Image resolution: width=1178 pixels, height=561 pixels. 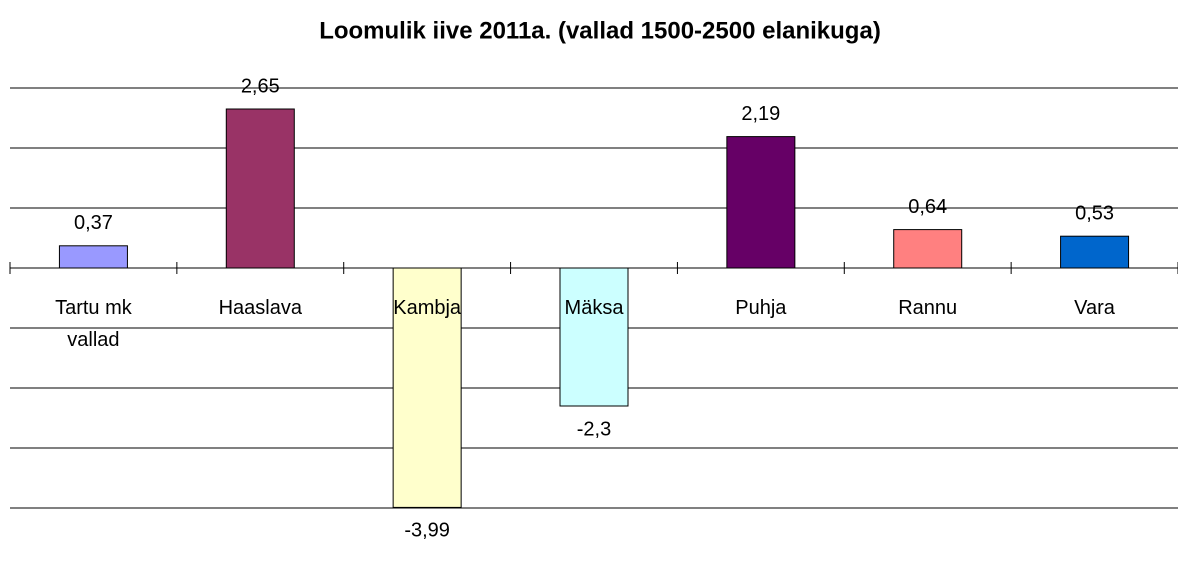 What do you see at coordinates (594, 429) in the screenshot?
I see `data-label: -2,3` at bounding box center [594, 429].